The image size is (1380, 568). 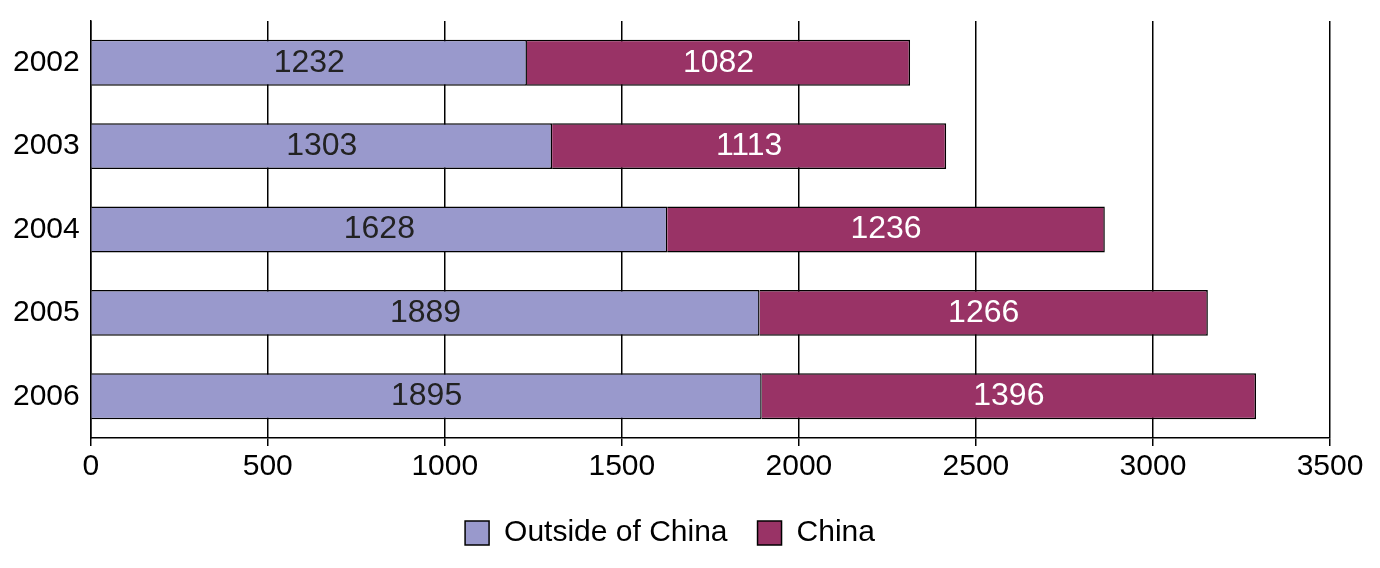 I want to click on legend-label: Outside of China, so click(x=616, y=531).